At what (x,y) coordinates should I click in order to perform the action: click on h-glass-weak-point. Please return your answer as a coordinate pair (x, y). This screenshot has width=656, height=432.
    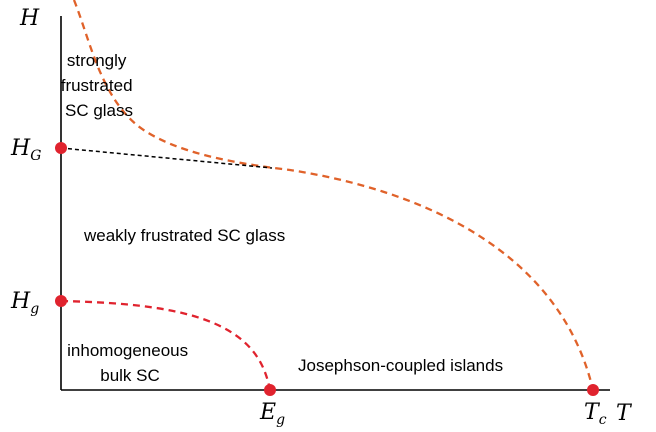
    Looking at the image, I should click on (61, 301).